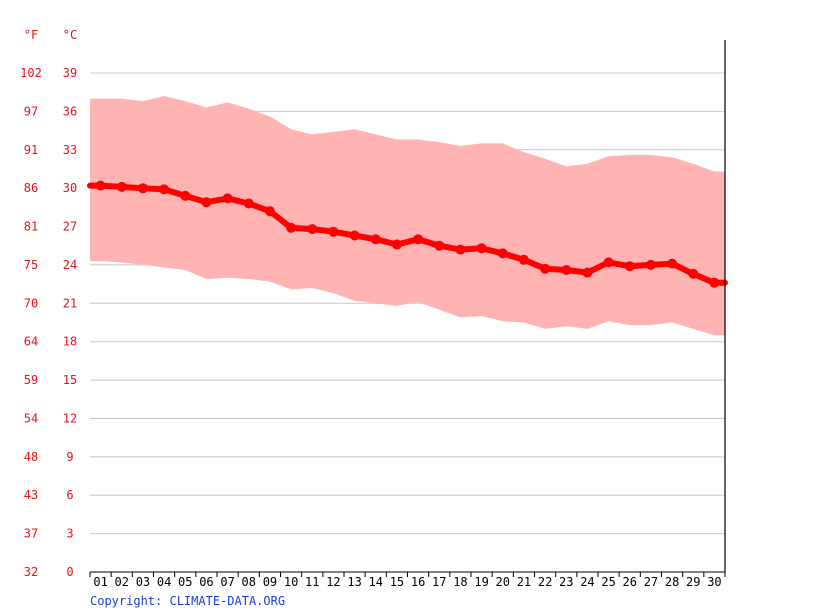  What do you see at coordinates (376, 582) in the screenshot?
I see `x-tick-label: 14` at bounding box center [376, 582].